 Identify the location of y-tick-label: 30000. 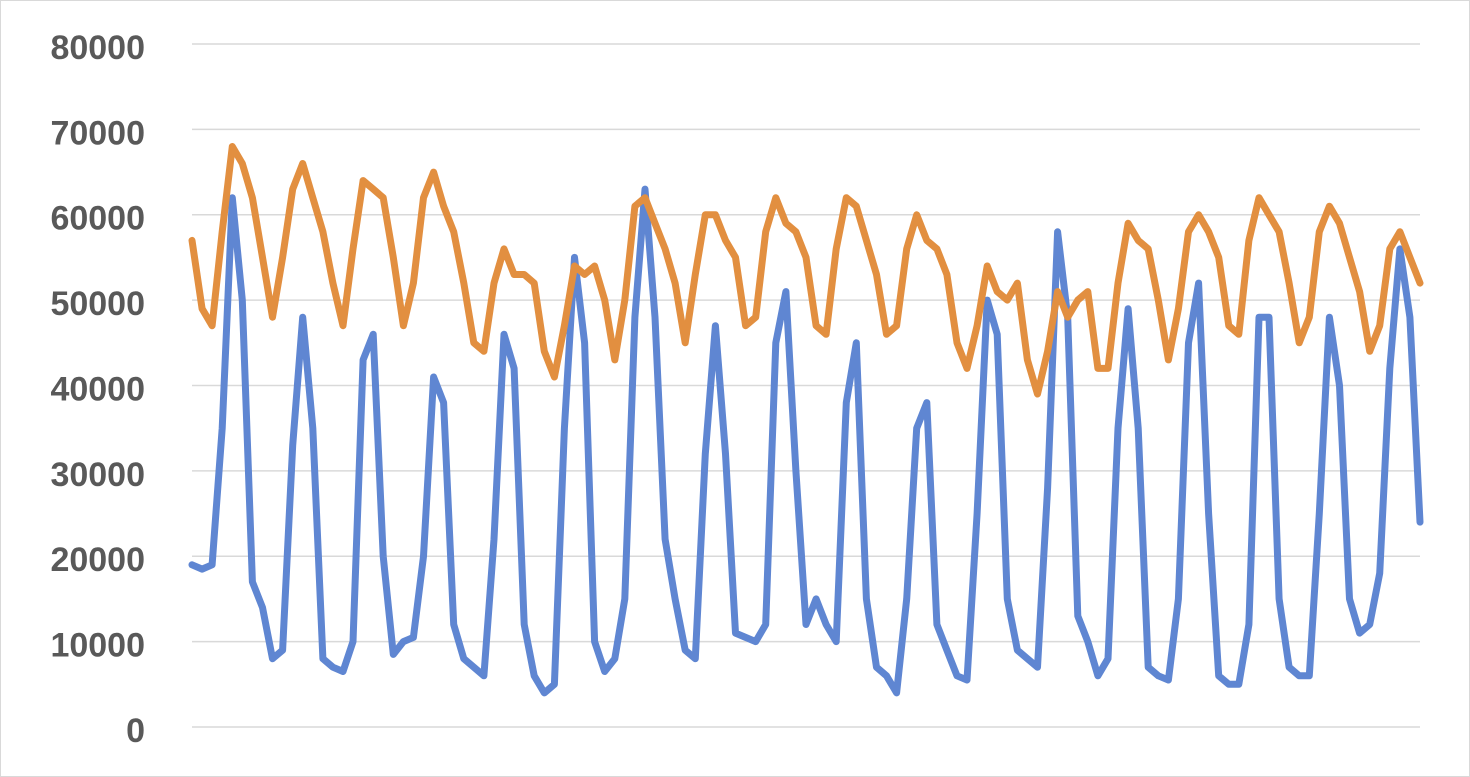
(97, 475).